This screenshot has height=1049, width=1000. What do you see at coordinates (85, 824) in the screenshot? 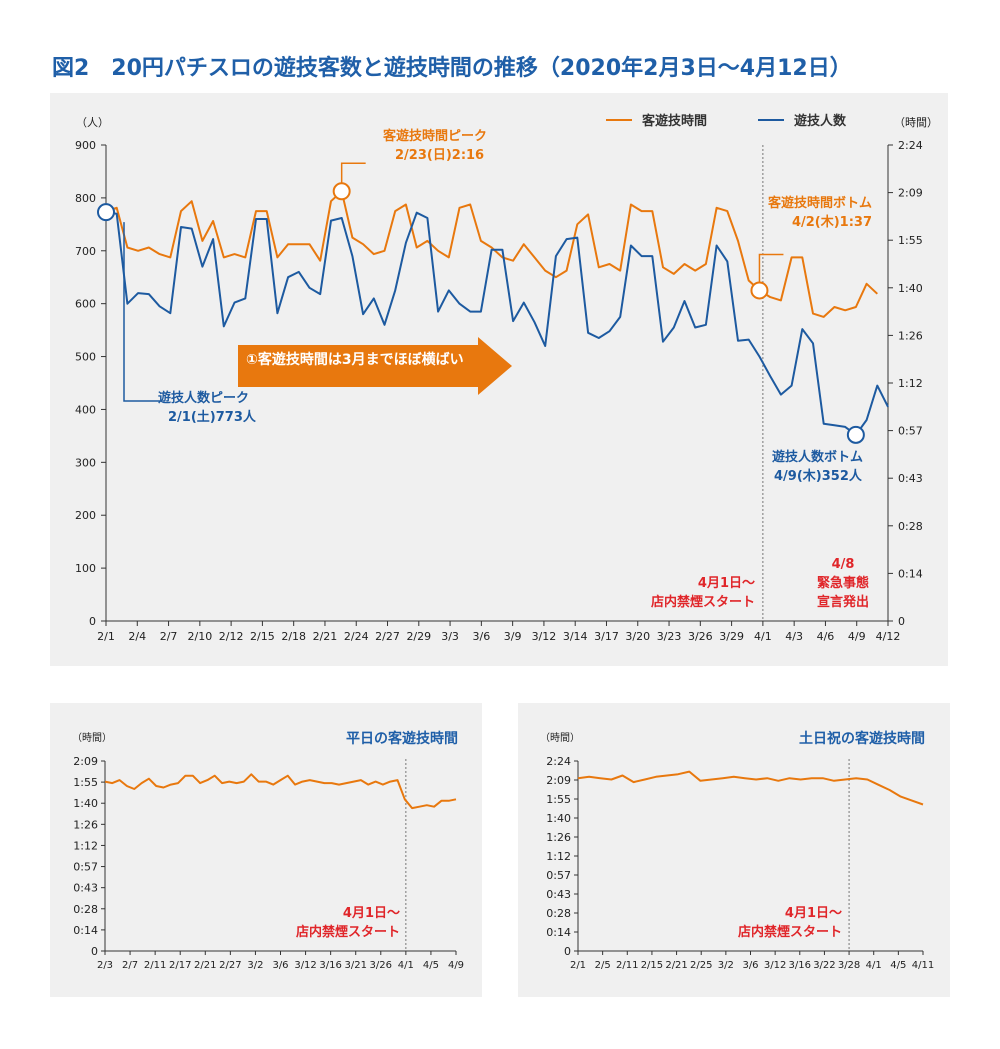
I see `weekday-y-tick-label: 1:26` at bounding box center [85, 824].